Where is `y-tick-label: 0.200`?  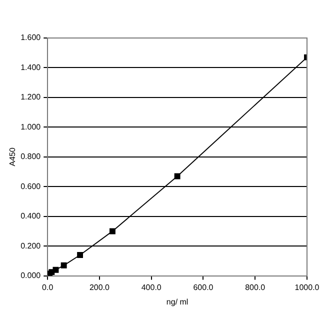 y-tick-label: 0.200 is located at coordinates (31, 245).